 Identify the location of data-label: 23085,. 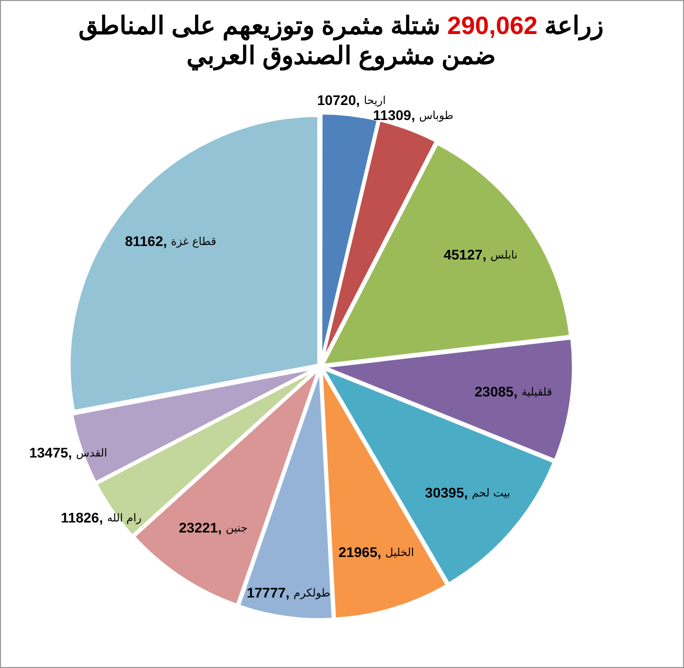
(496, 391).